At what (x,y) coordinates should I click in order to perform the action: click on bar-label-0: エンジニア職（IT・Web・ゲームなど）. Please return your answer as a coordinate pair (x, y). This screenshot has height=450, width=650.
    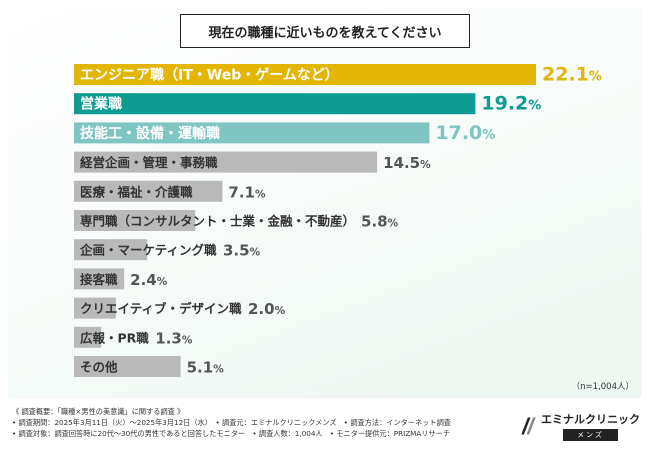
    Looking at the image, I should click on (209, 75).